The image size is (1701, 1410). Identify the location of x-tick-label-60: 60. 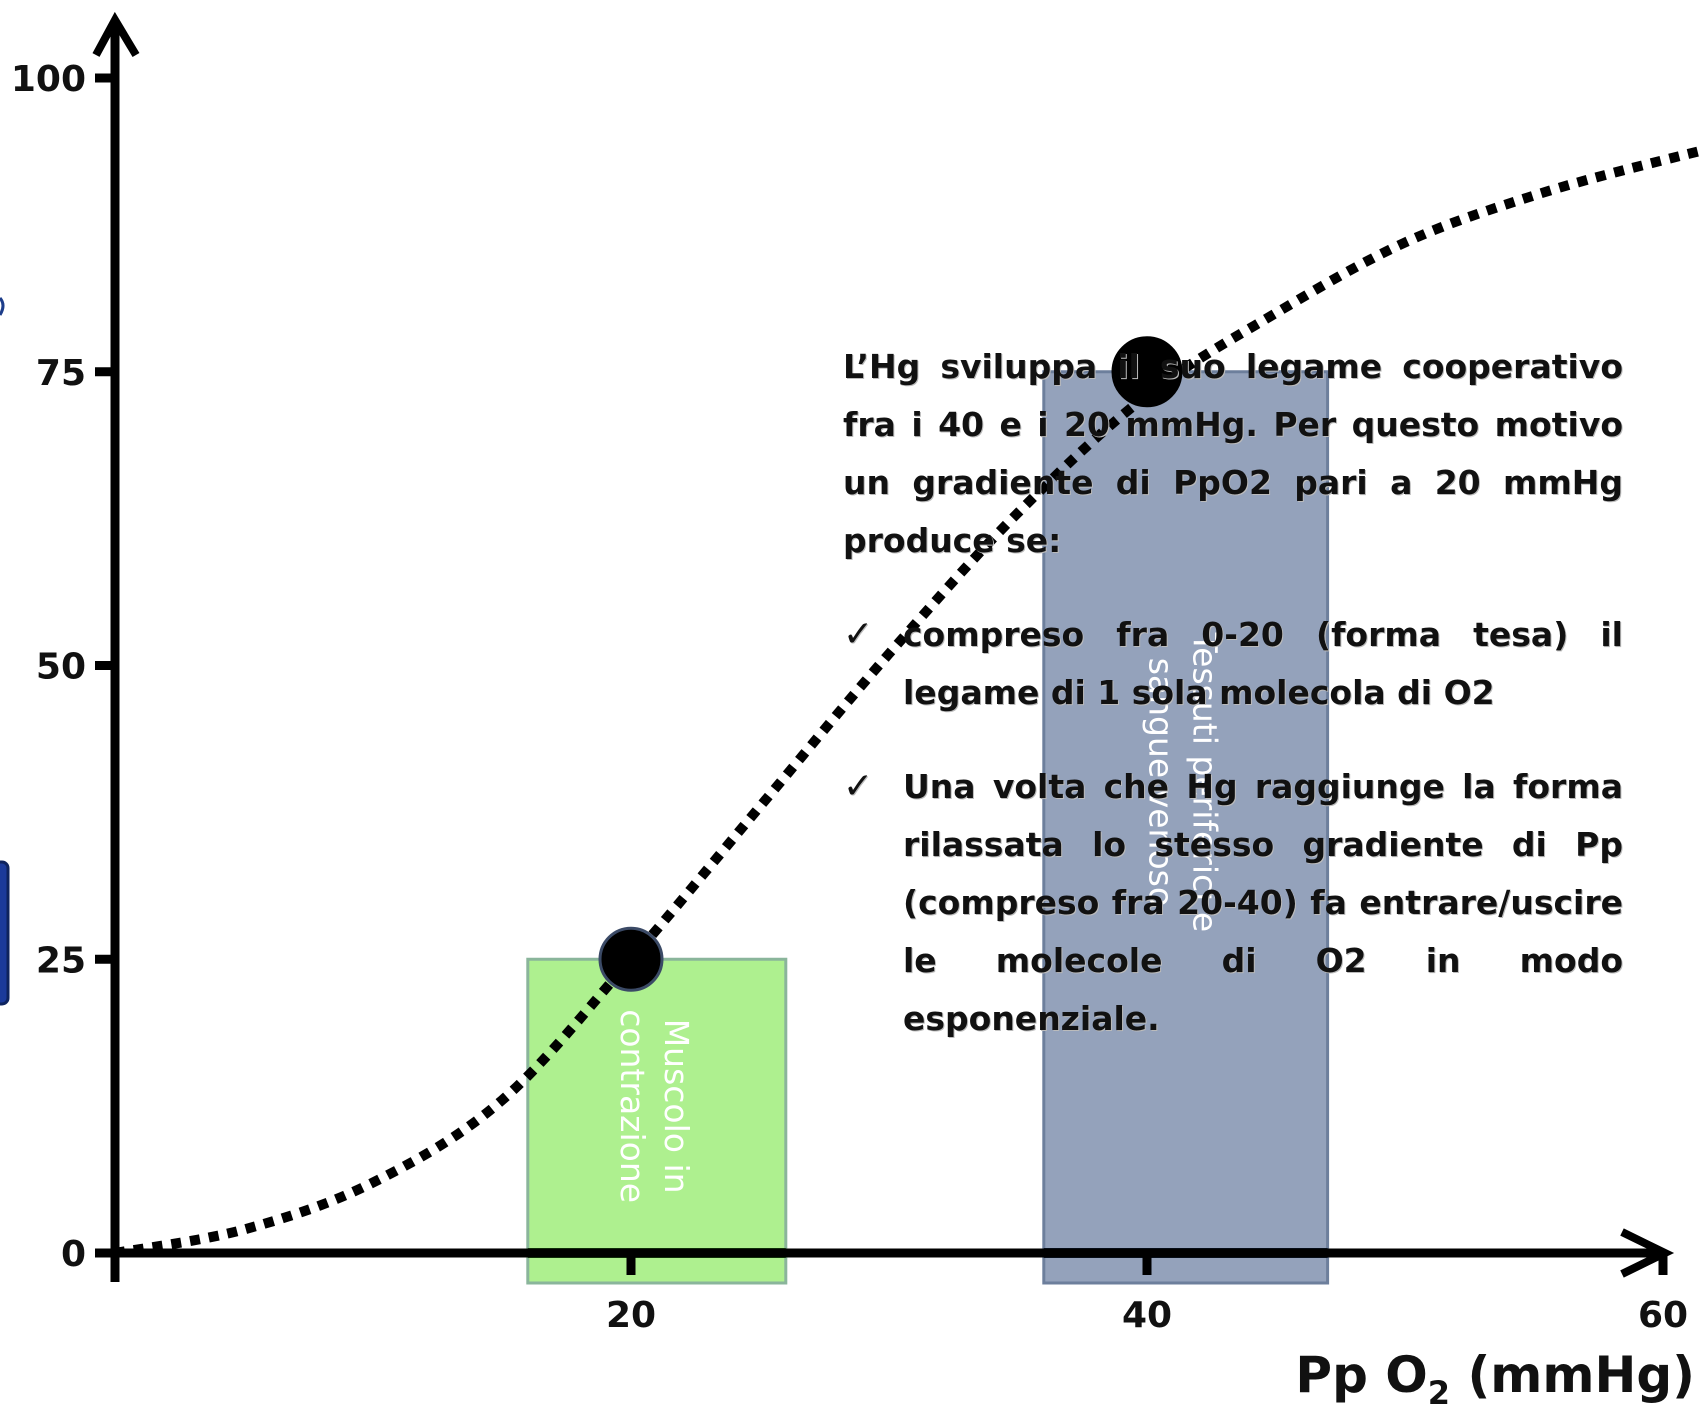
(1663, 1315).